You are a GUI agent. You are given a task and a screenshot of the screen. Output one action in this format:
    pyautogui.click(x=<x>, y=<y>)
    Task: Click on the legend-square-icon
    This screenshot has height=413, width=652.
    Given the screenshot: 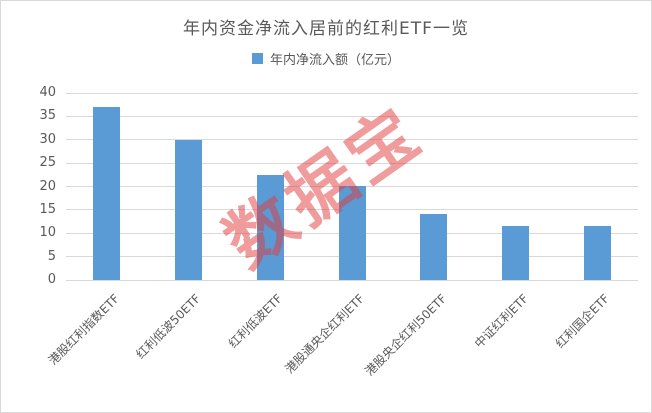 What is the action you would take?
    pyautogui.click(x=257, y=58)
    